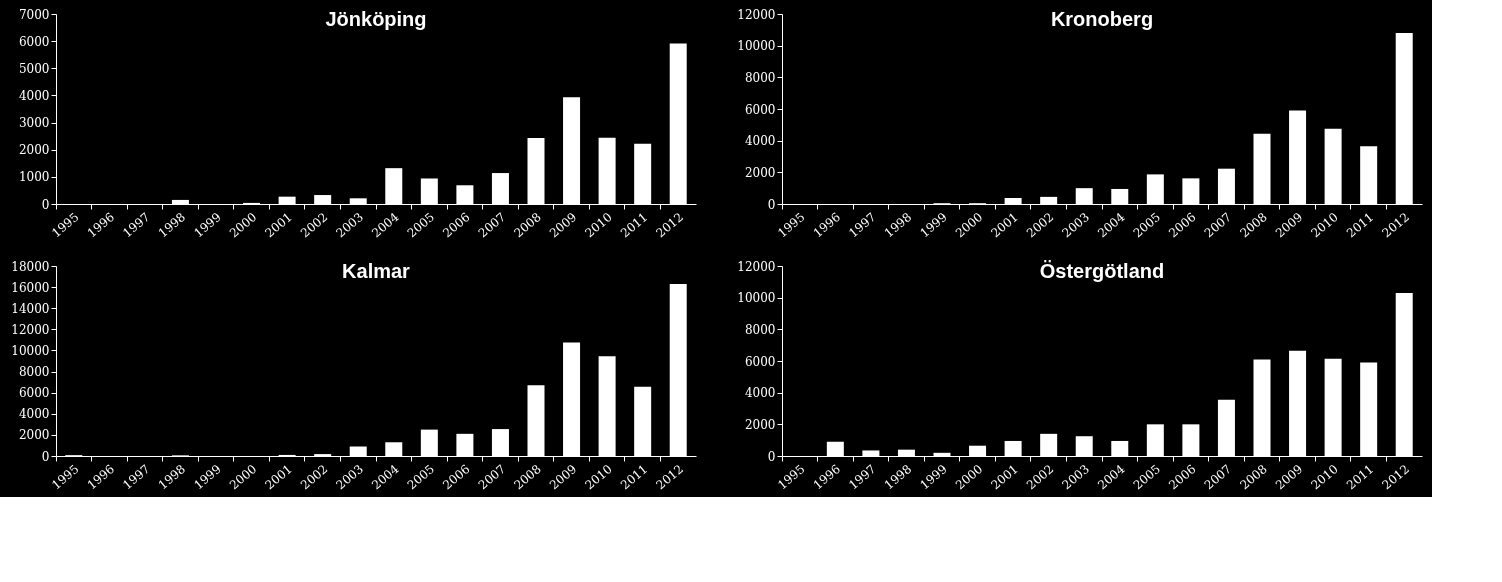  I want to click on y-tick-label: 7000, so click(34, 14).